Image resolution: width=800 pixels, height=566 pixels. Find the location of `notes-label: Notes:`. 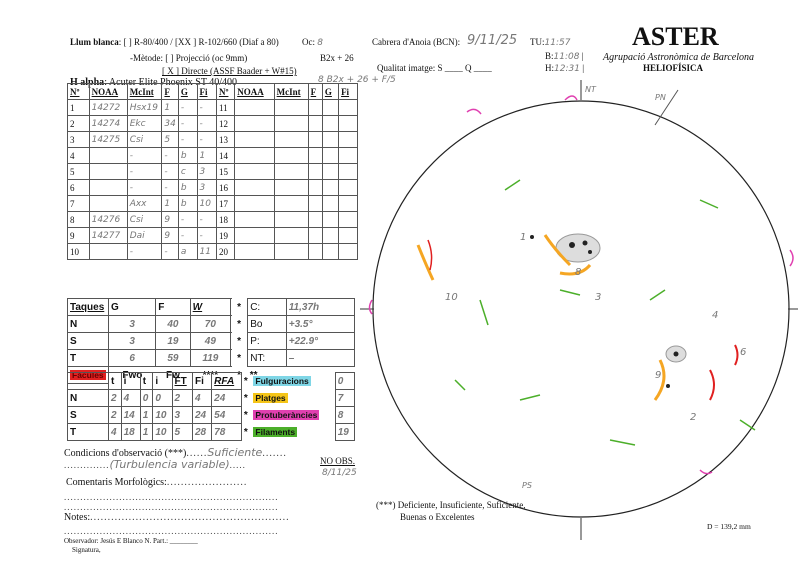

notes-label: Notes: is located at coordinates (77, 517).